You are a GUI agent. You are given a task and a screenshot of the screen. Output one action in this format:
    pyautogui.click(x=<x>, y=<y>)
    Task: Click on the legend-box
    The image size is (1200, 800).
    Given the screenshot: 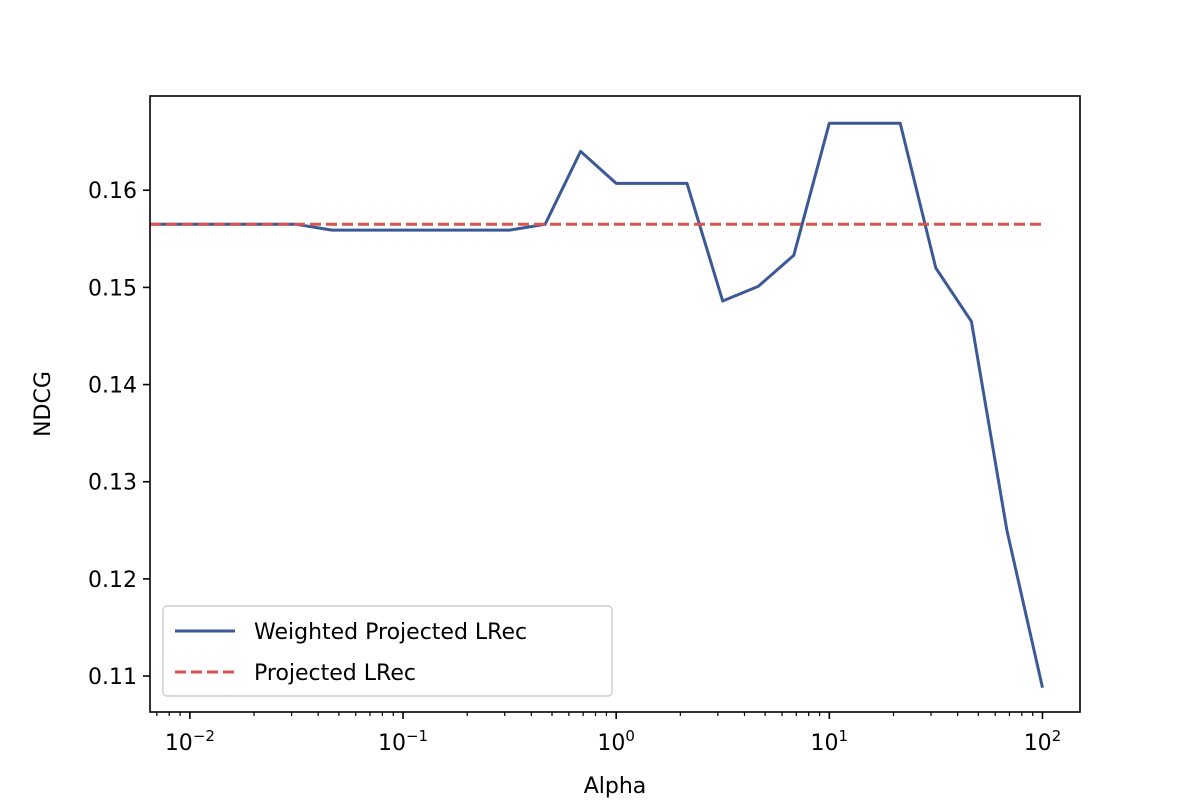 What is the action you would take?
    pyautogui.click(x=387, y=651)
    